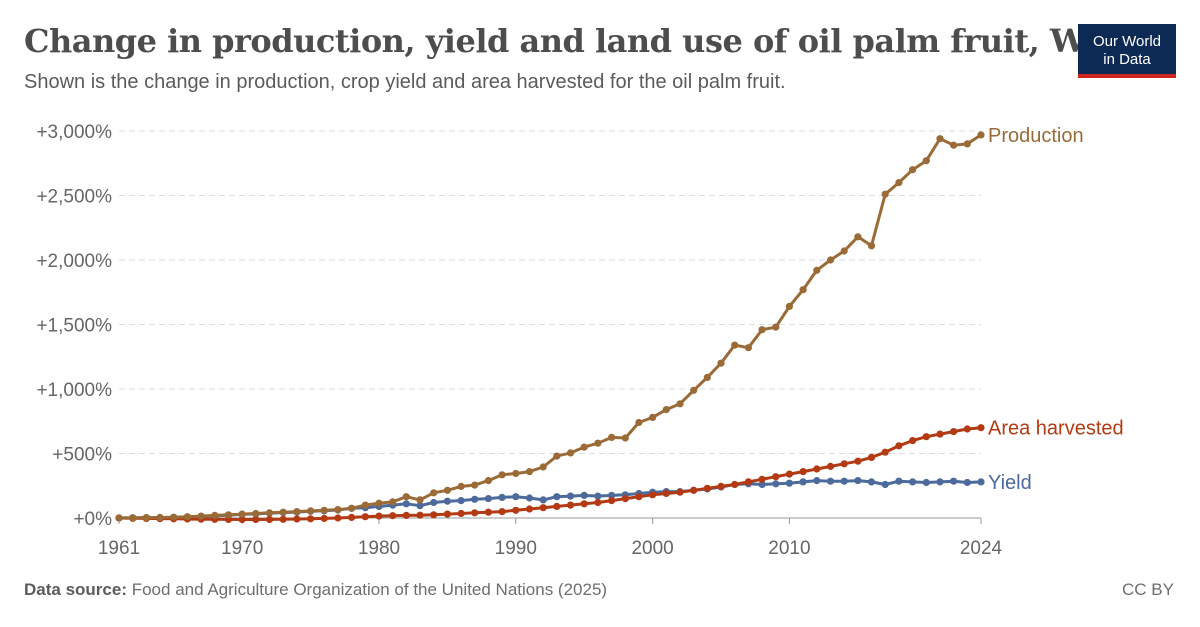 Image resolution: width=1200 pixels, height=627 pixels. Describe the element at coordinates (75, 589) in the screenshot. I see `source-label: Data source:` at that location.